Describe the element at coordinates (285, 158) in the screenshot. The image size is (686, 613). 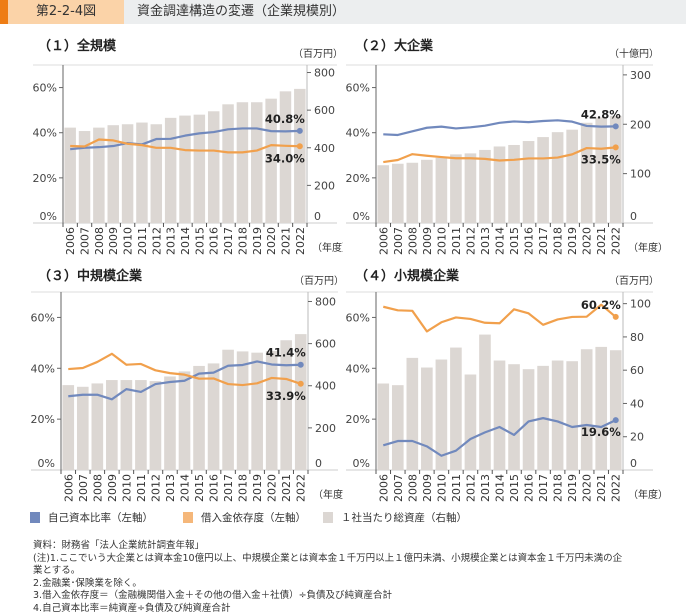
I see `end-label-debt-dependence: 34.0%` at that location.